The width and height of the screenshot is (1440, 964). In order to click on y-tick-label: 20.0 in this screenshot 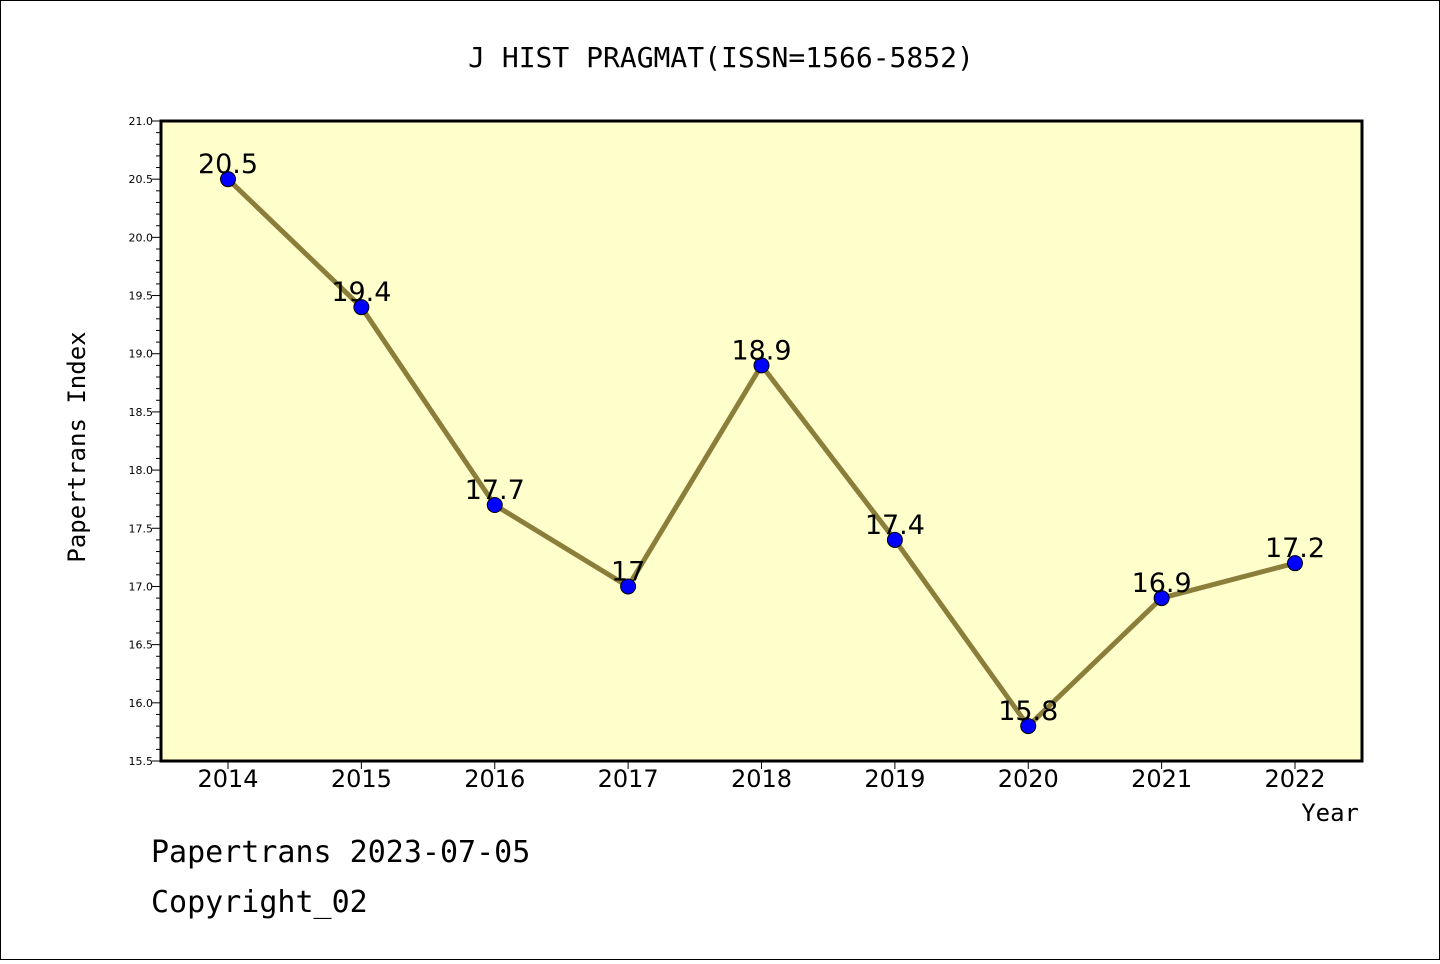, I will do `click(141, 237)`.